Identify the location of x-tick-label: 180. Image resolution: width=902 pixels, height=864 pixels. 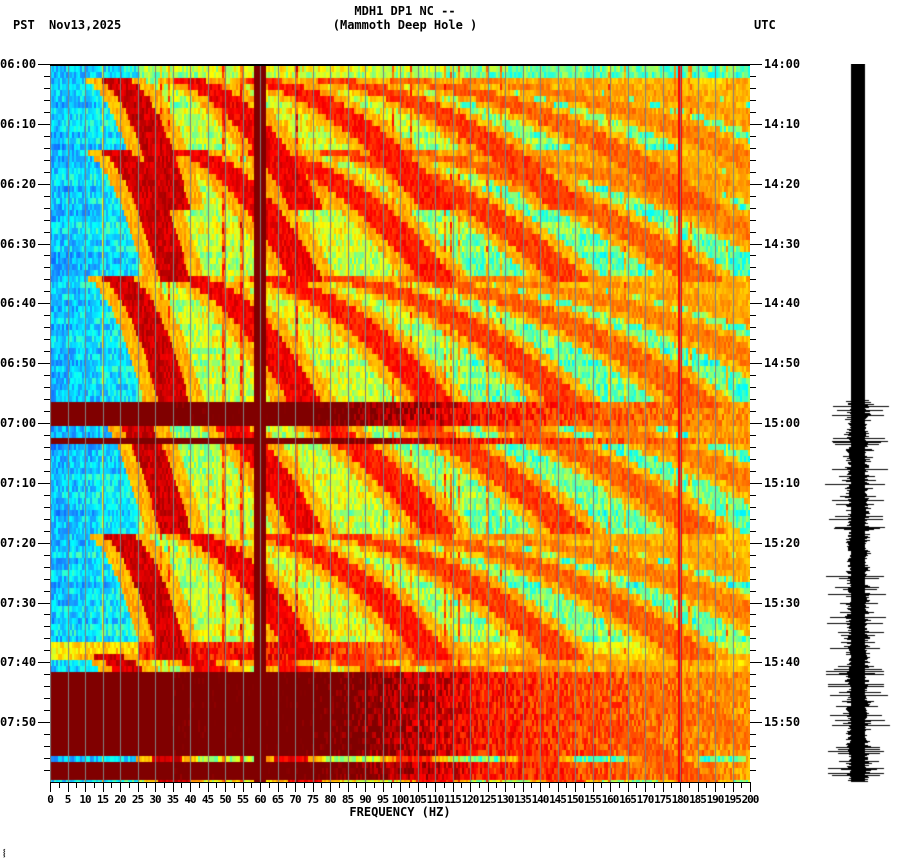
(680, 799).